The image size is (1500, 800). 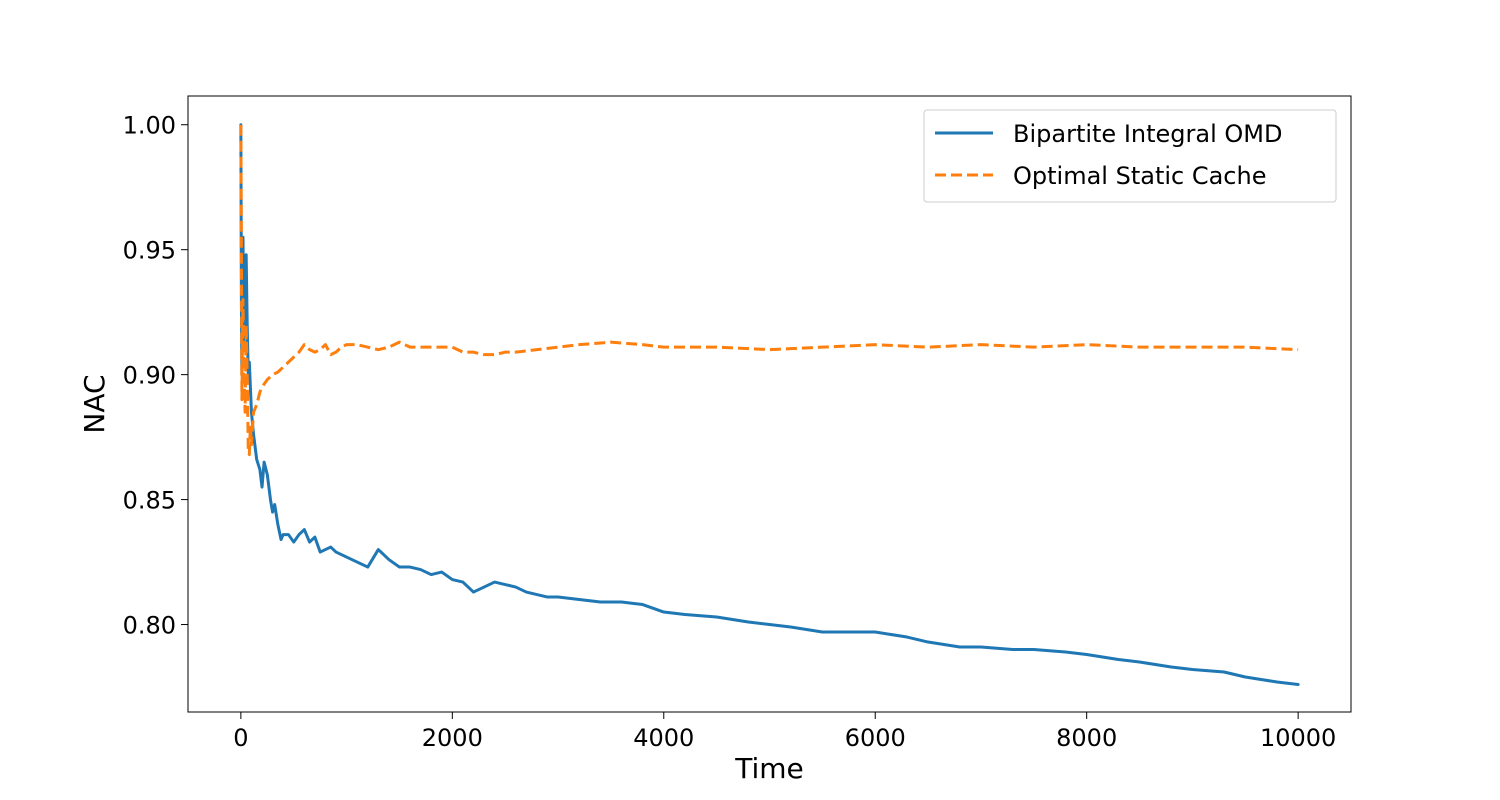 I want to click on x-tick-label: 4000, so click(x=663, y=738).